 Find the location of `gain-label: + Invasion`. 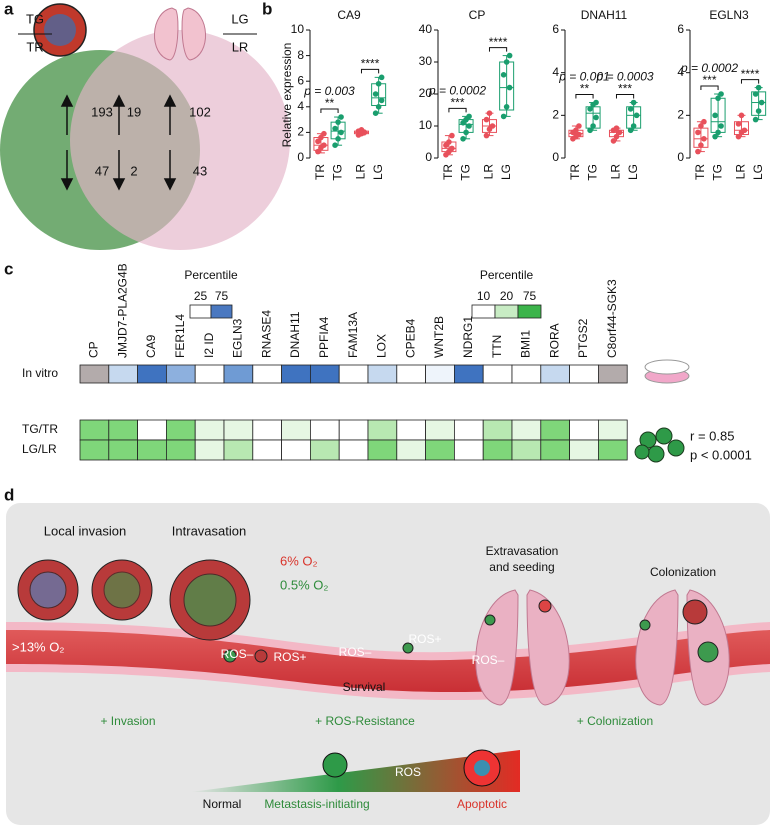

gain-label: + Invasion is located at coordinates (127, 721).